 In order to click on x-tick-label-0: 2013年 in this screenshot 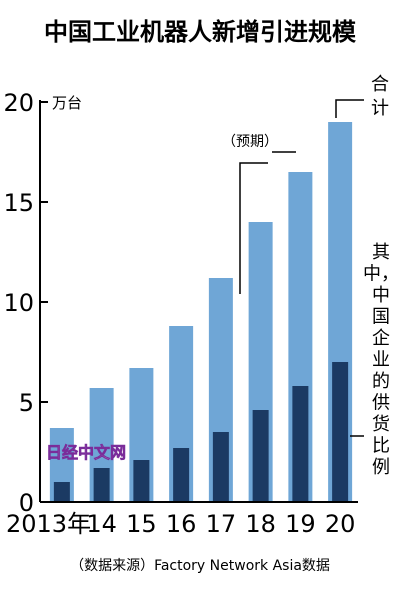, I will do `click(48, 524)`.